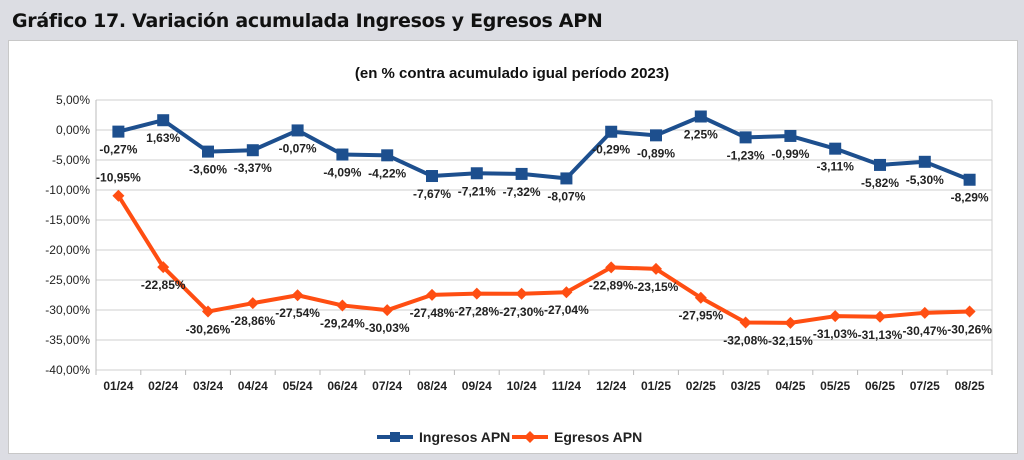 The image size is (1024, 460). I want to click on x-tick-label: 03/24, so click(208, 386).